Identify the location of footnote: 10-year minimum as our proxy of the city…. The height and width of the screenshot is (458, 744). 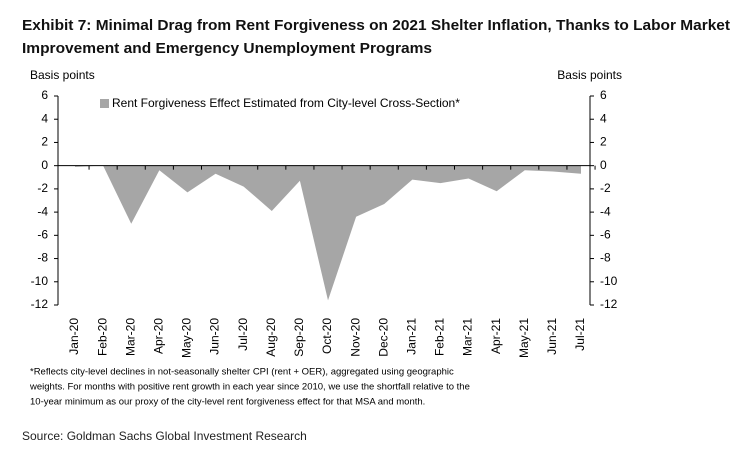
(227, 402).